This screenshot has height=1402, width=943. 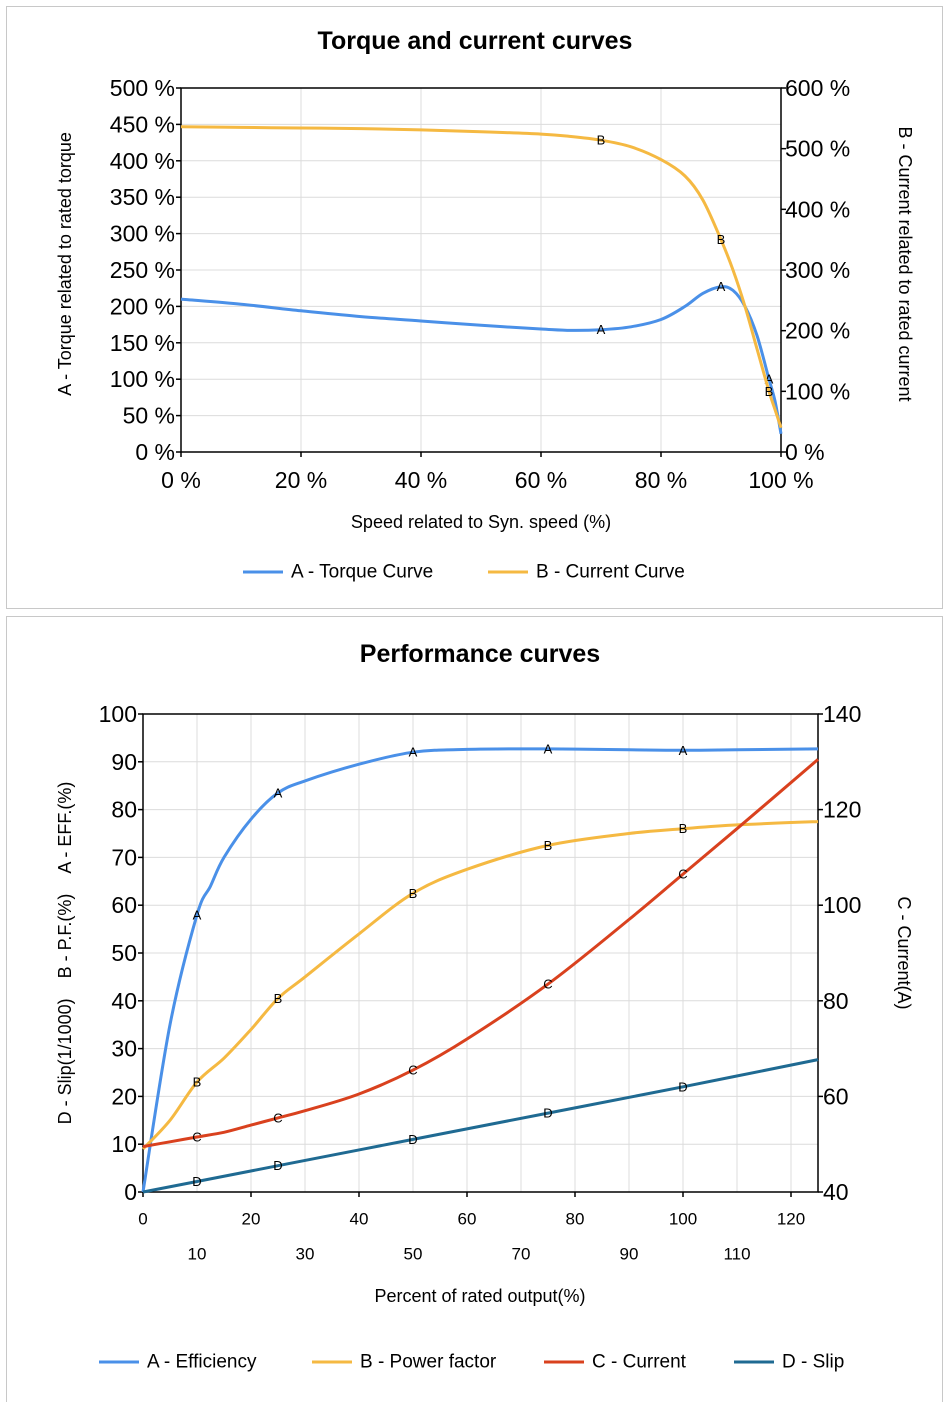 I want to click on x-tick-label: 40 %, so click(x=421, y=480).